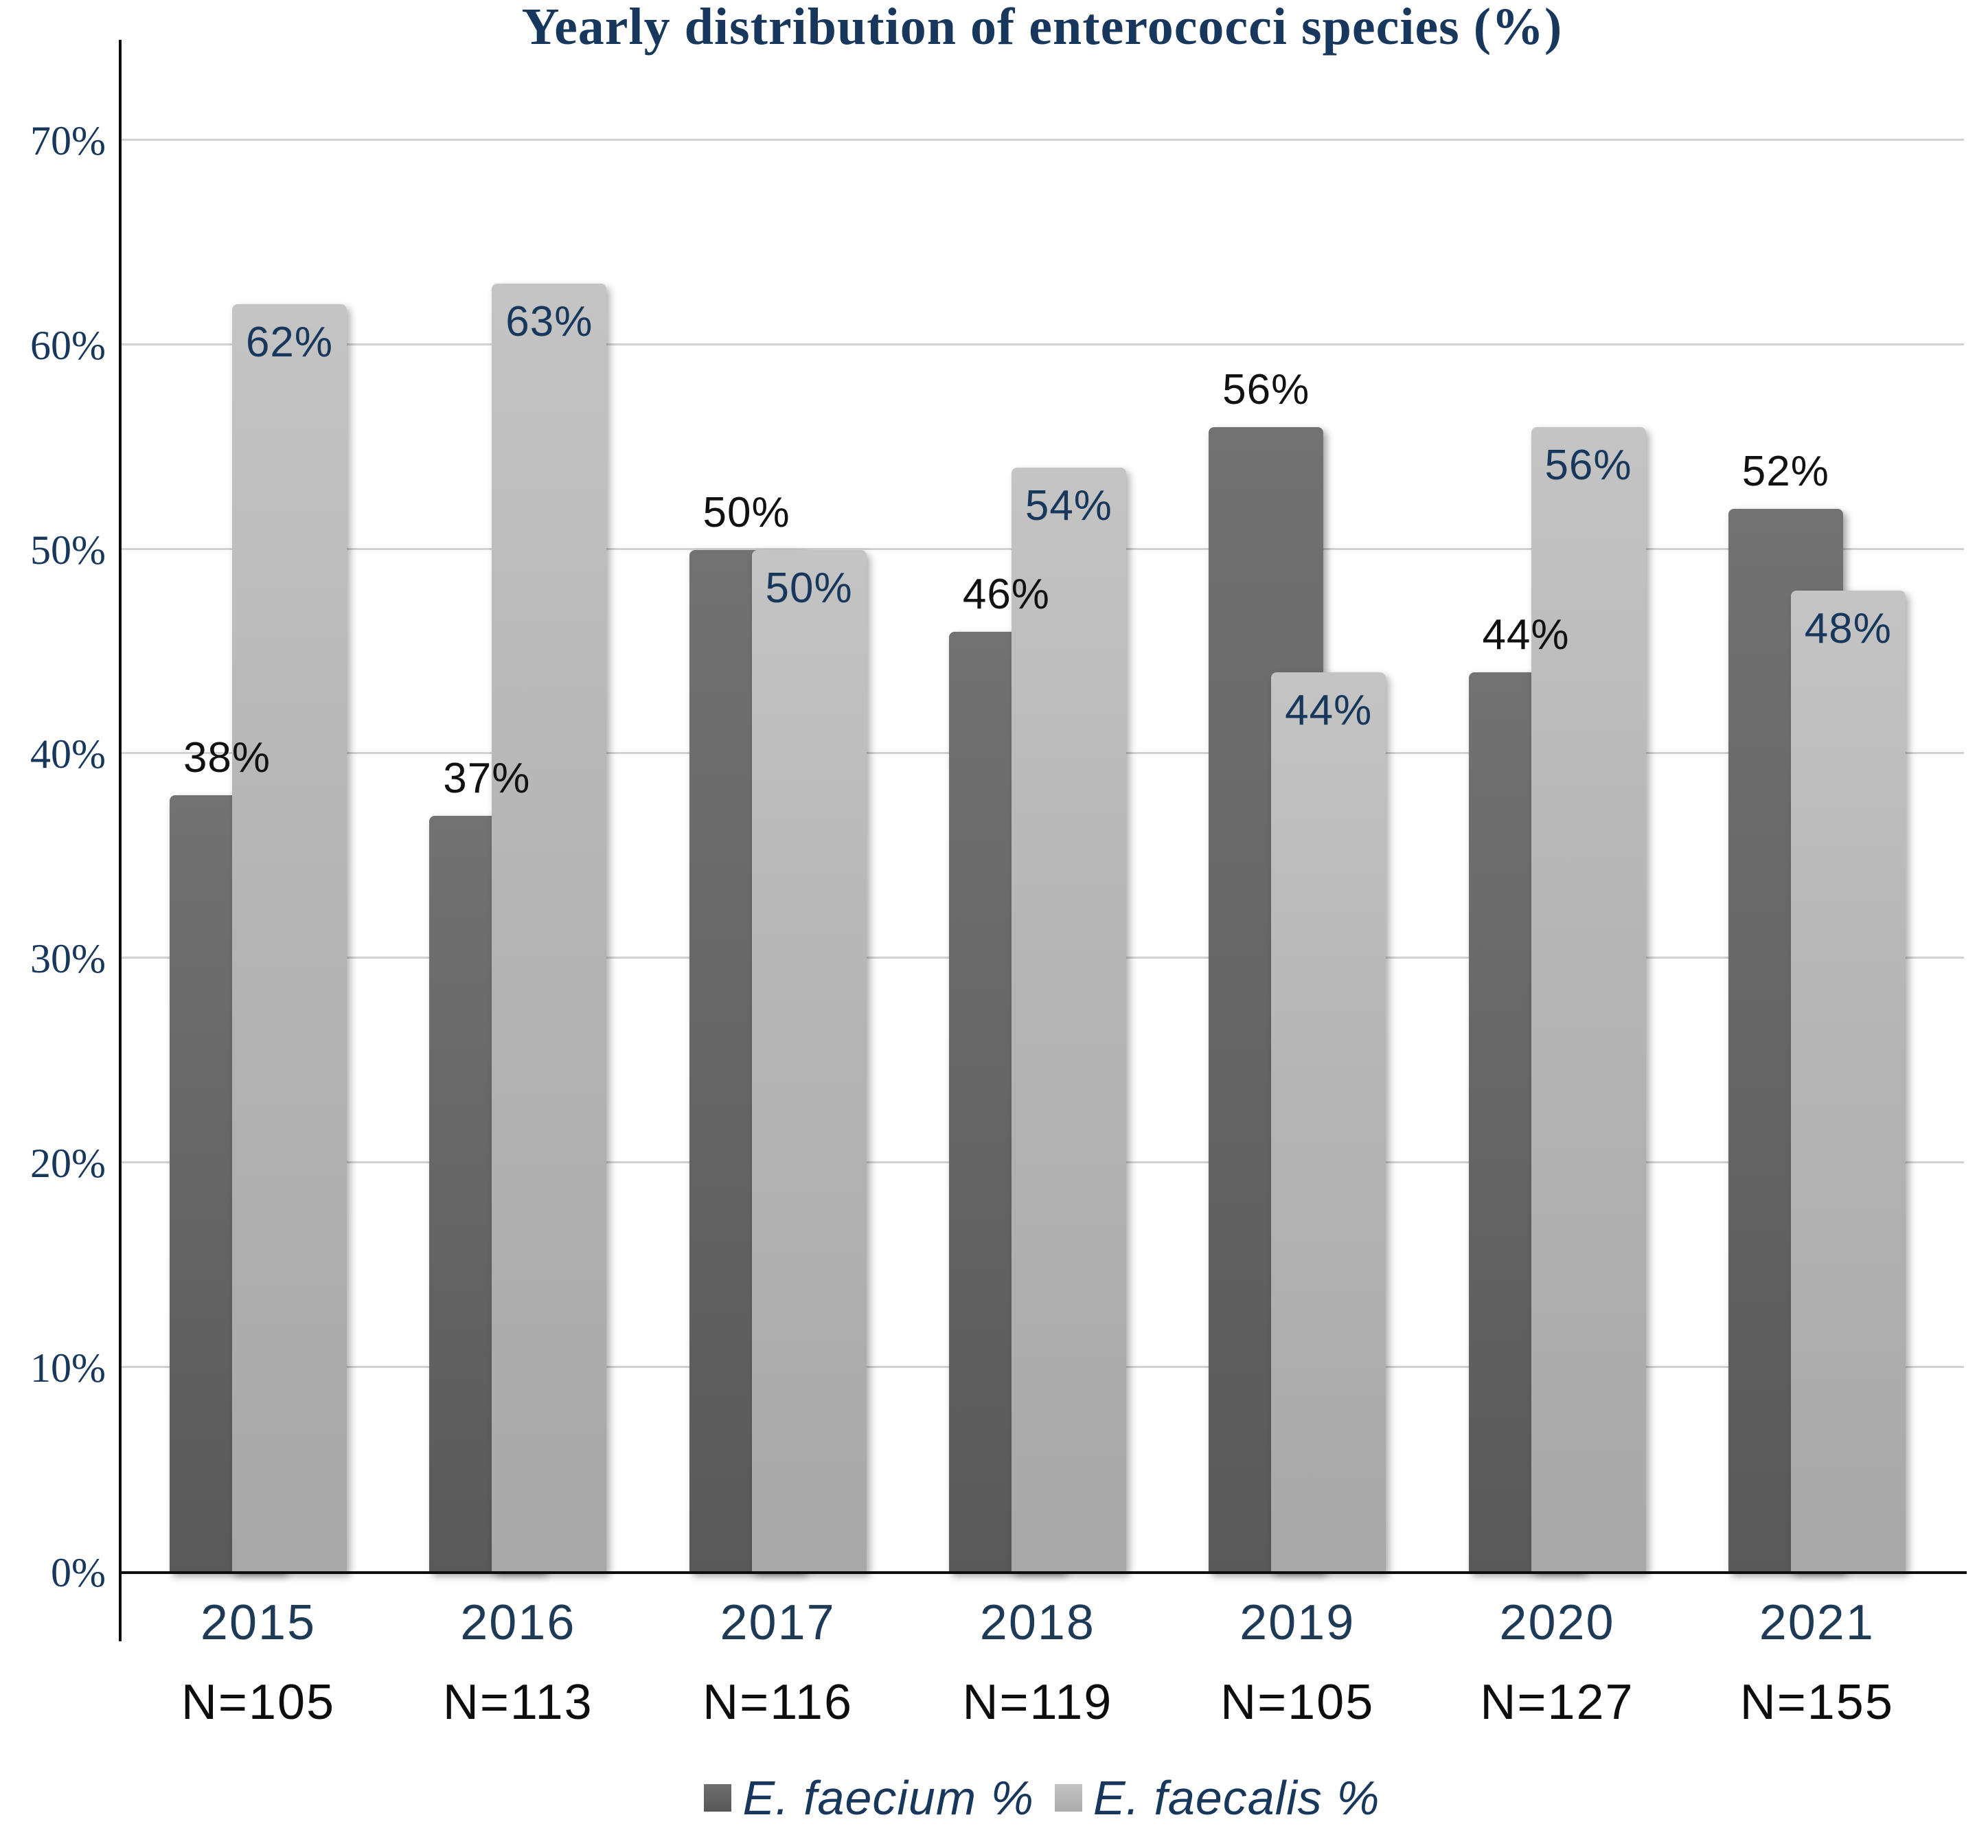  I want to click on label-e-faecium: 37%, so click(487, 778).